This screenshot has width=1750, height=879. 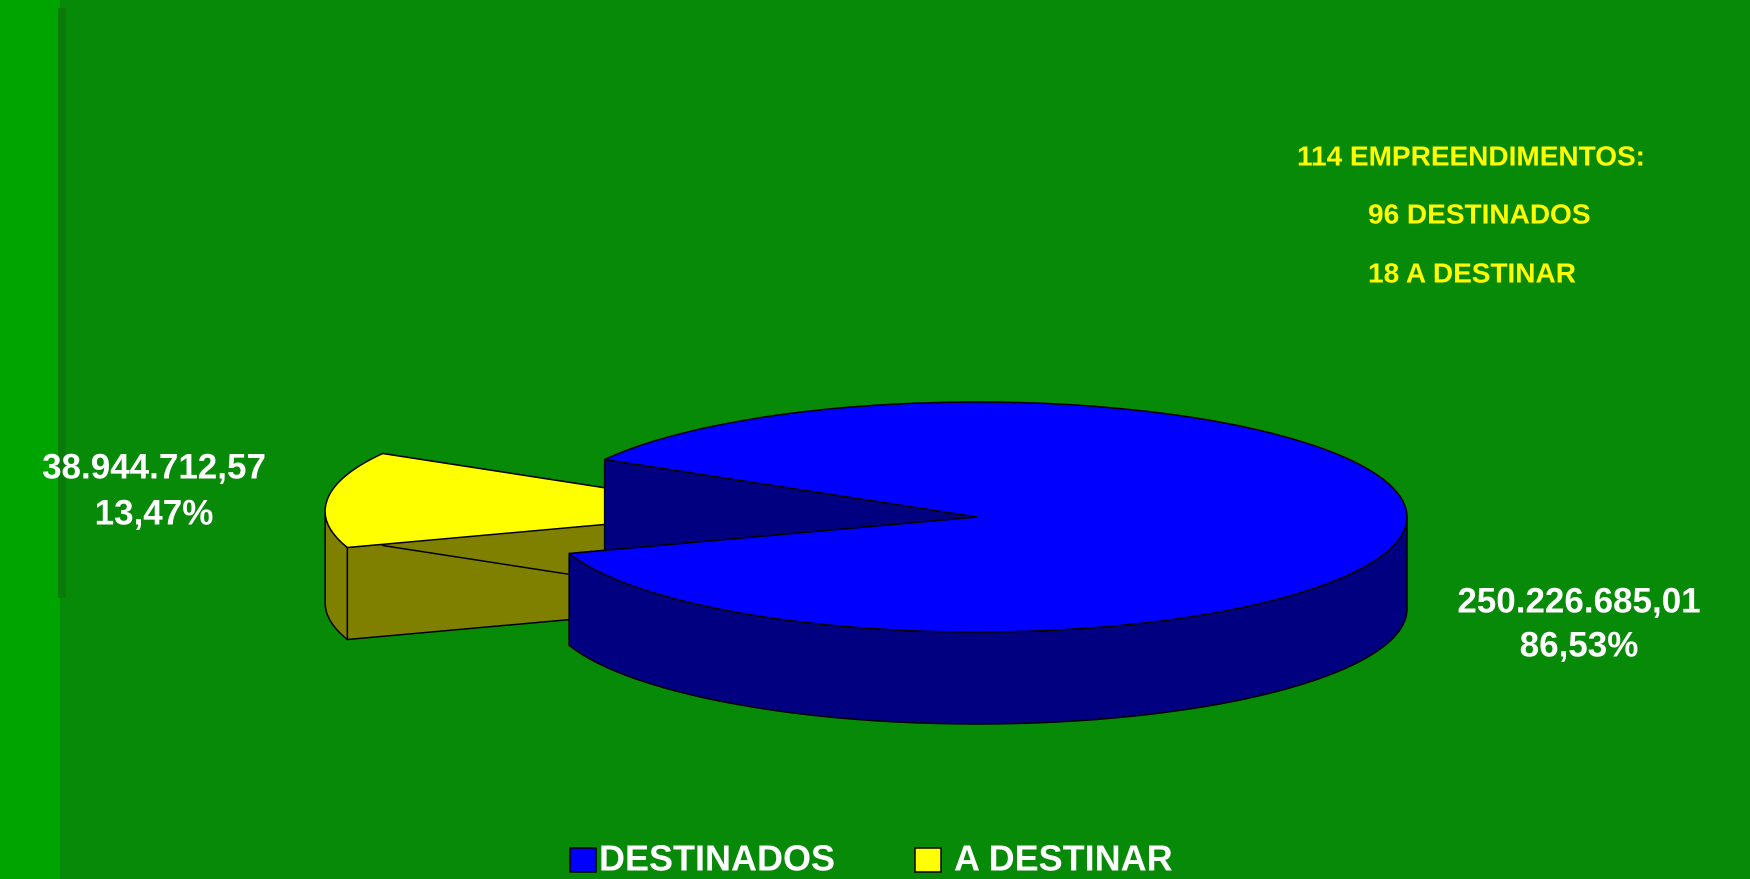 What do you see at coordinates (1063, 858) in the screenshot?
I see `legend-label: A DESTINAR` at bounding box center [1063, 858].